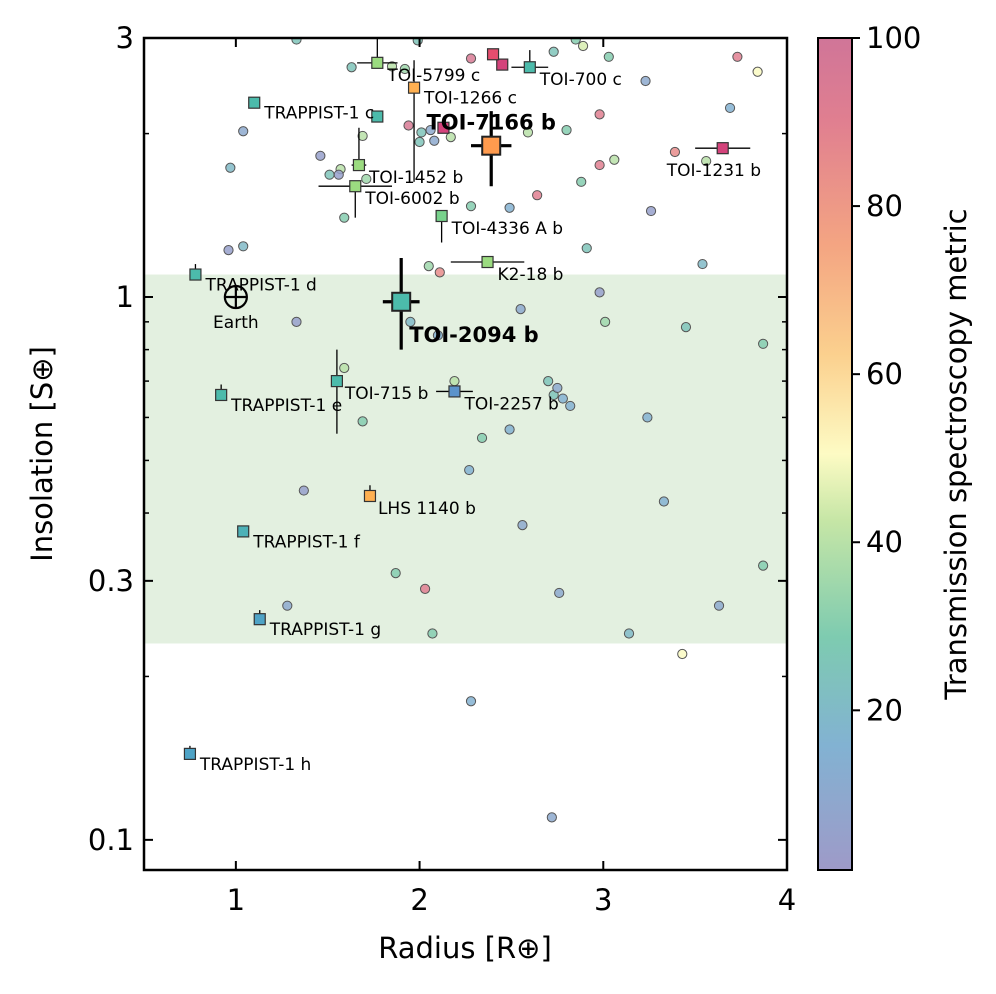 This screenshot has height=994, width=996. I want to click on planet-label: LHS 1140 b, so click(427, 509).